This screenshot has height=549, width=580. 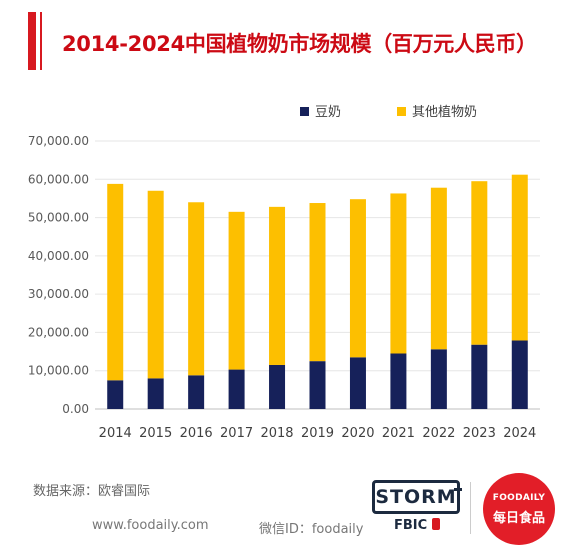 I want to click on x-tick-label: 2022, so click(x=438, y=433).